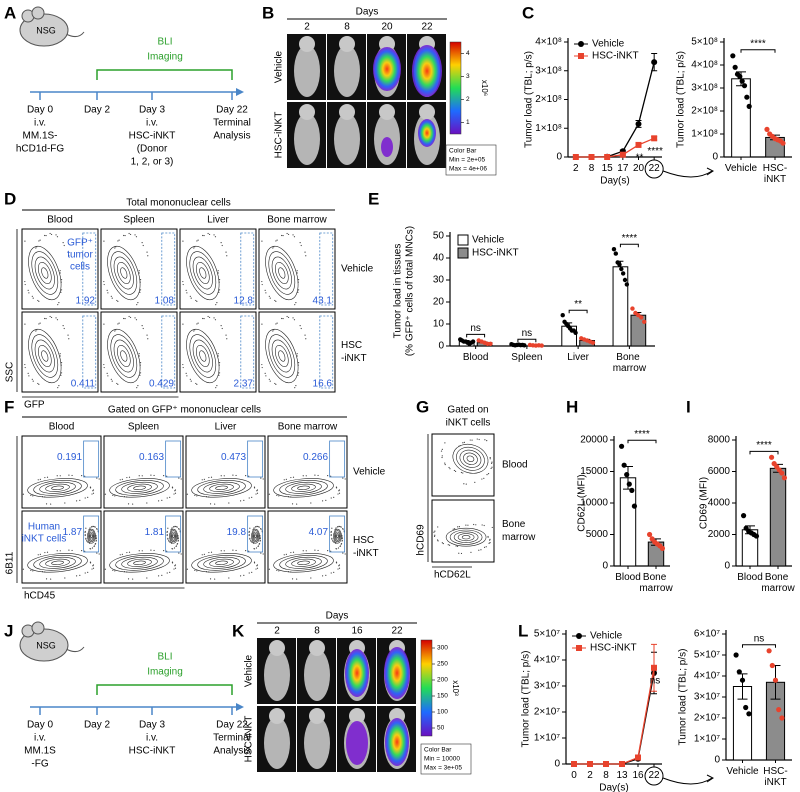 This screenshot has height=792, width=800. What do you see at coordinates (581, 44) in the screenshot?
I see `legend-marker` at bounding box center [581, 44].